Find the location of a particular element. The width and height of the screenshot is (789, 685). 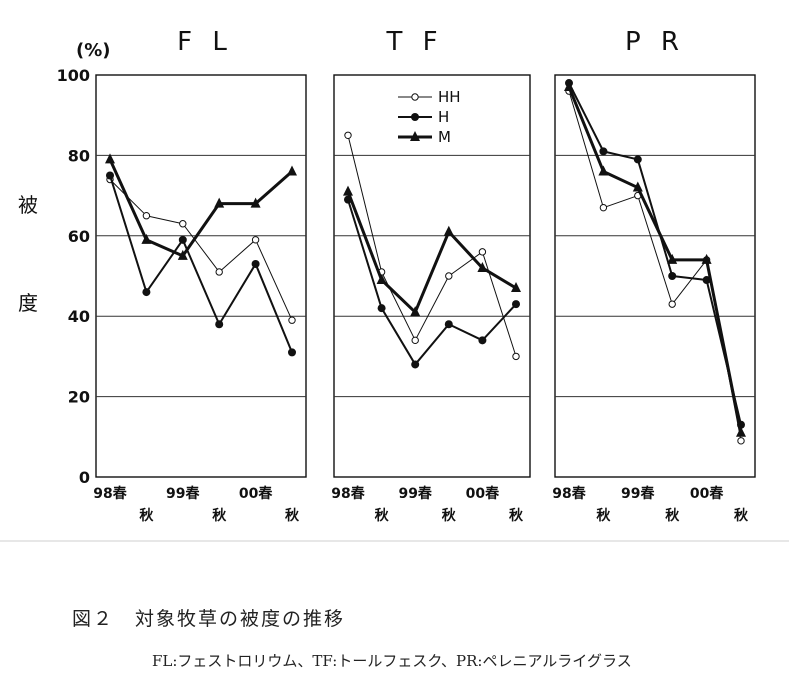

panel-1-x-tick-label-1: 秋 is located at coordinates (146, 515).